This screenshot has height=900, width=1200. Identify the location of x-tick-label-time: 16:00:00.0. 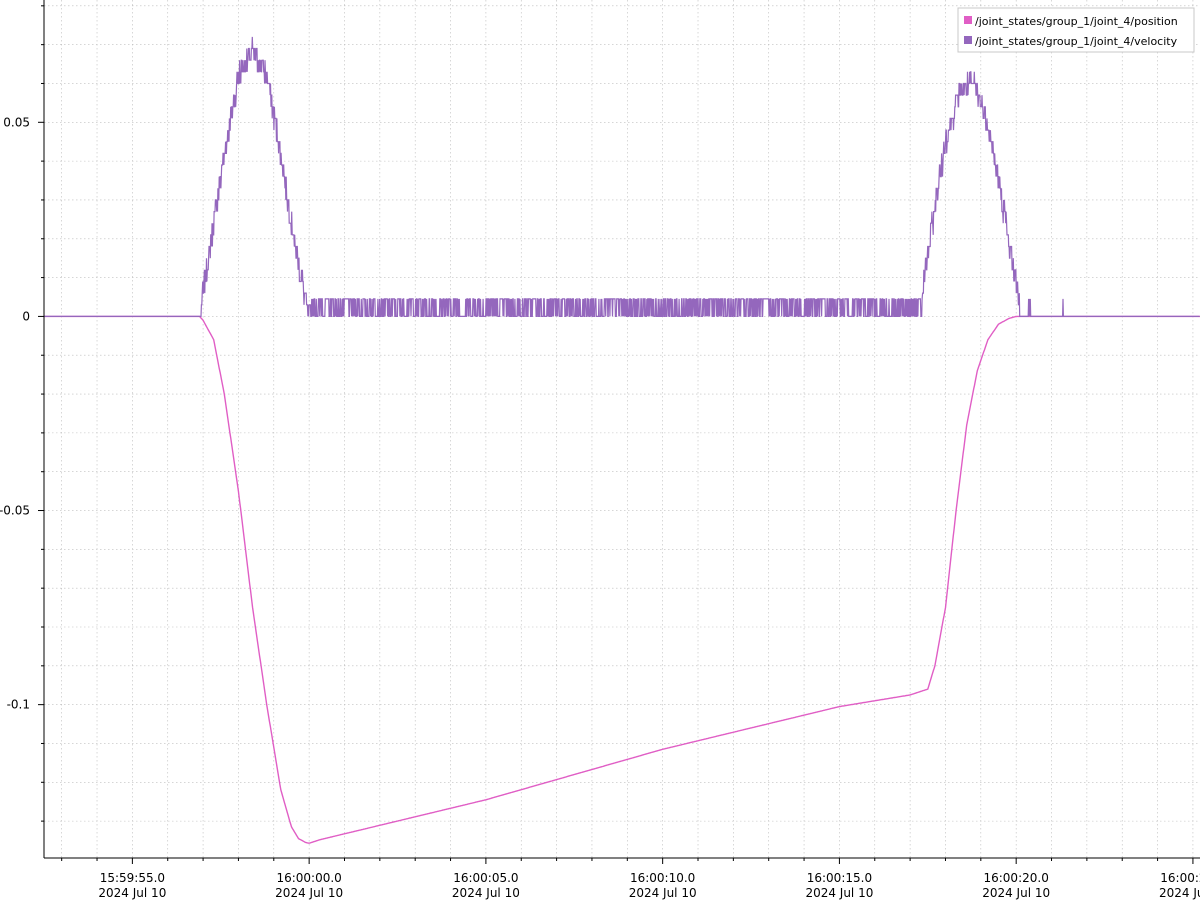
(308, 878).